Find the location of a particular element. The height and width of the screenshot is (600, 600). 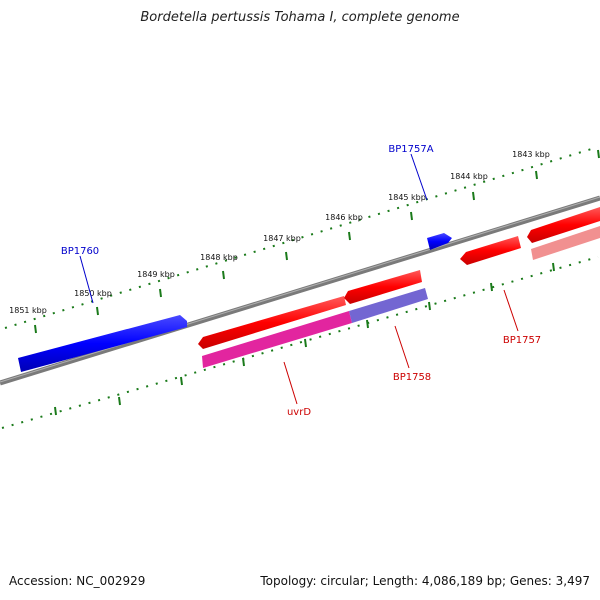

label-leader-bp1758 is located at coordinates (402, 347).